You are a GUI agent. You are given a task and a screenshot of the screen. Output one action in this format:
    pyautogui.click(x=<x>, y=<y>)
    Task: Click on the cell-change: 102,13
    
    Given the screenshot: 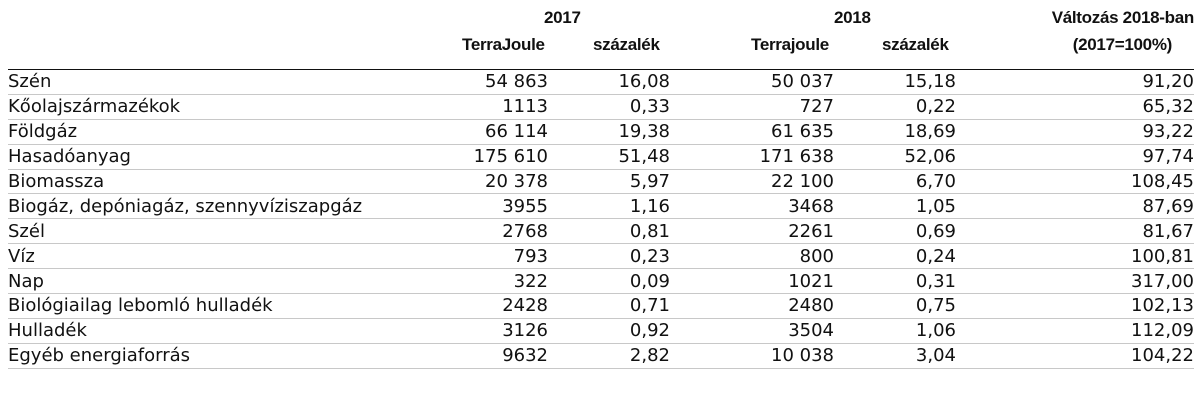 What is the action you would take?
    pyautogui.click(x=1075, y=306)
    